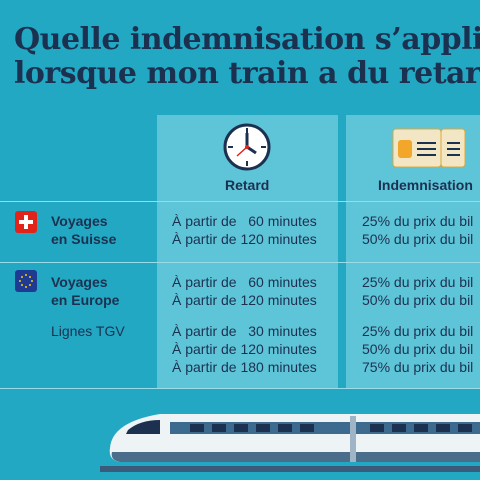  What do you see at coordinates (247, 185) in the screenshot?
I see `column-header: Retard` at bounding box center [247, 185].